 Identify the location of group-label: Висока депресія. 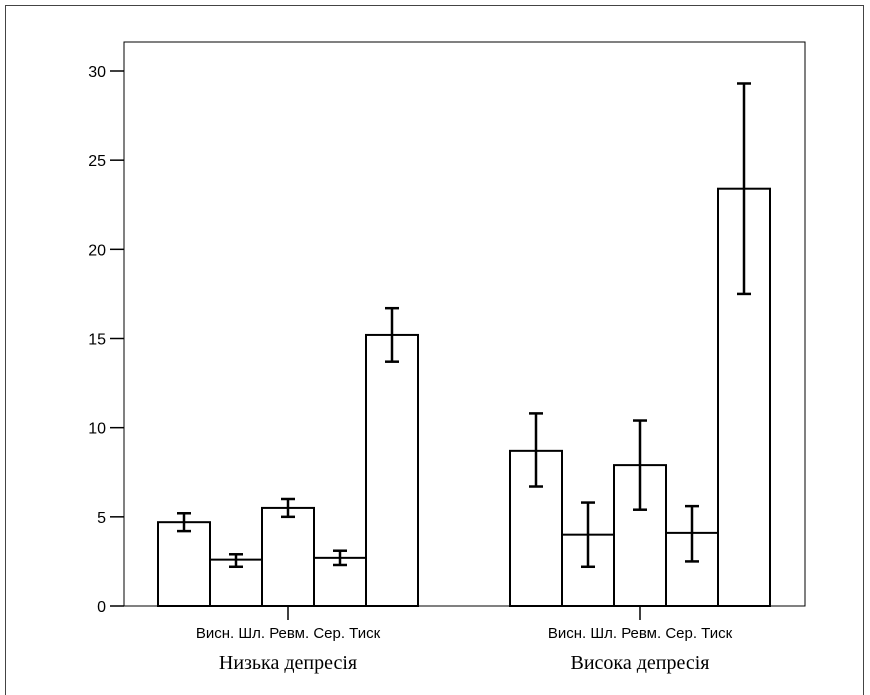
(640, 663).